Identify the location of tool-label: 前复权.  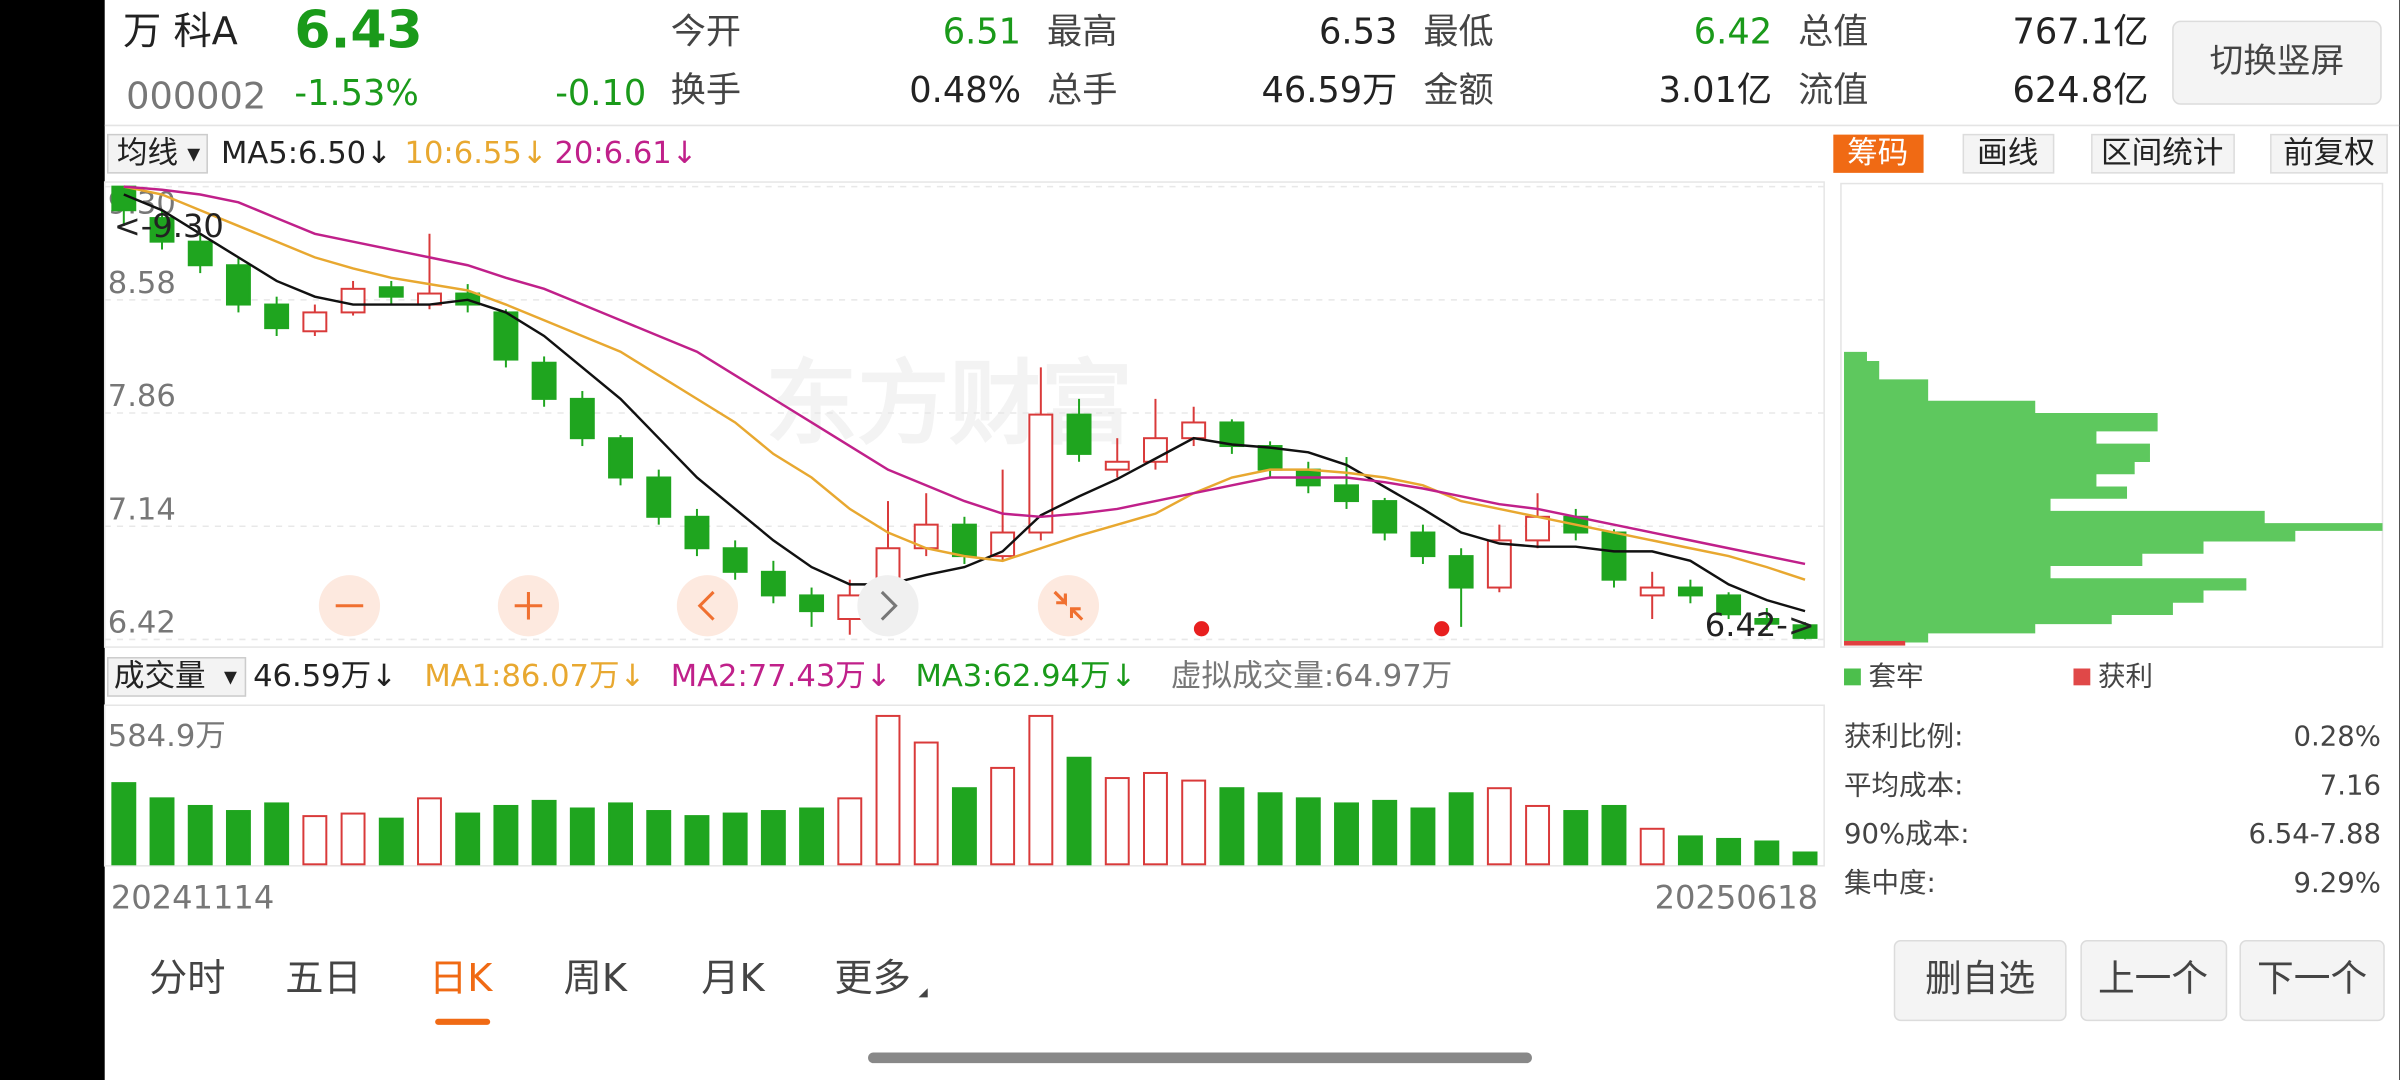
(2329, 153).